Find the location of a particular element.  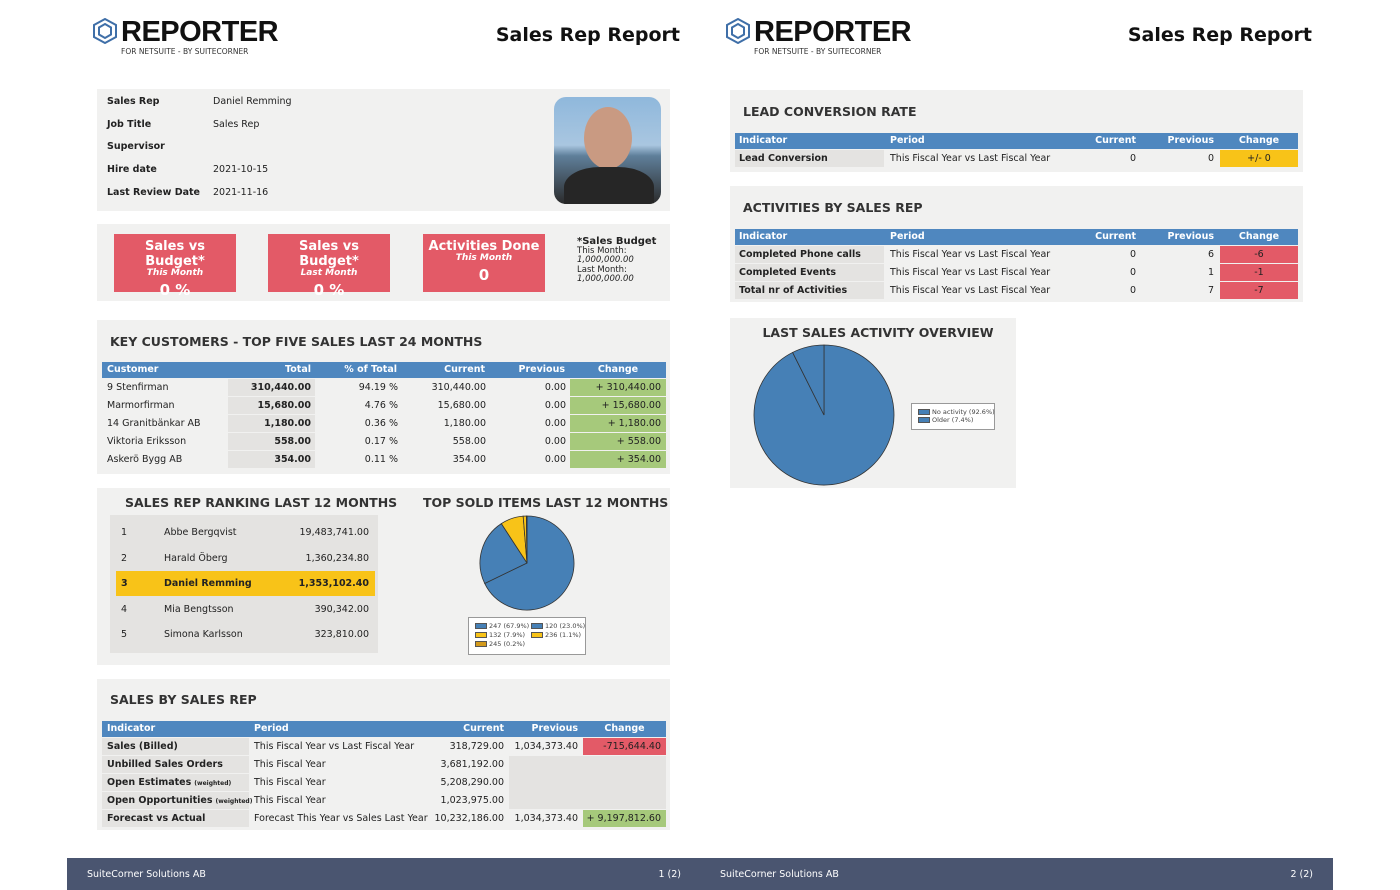

change-cell: +/- 0 is located at coordinates (1259, 158).